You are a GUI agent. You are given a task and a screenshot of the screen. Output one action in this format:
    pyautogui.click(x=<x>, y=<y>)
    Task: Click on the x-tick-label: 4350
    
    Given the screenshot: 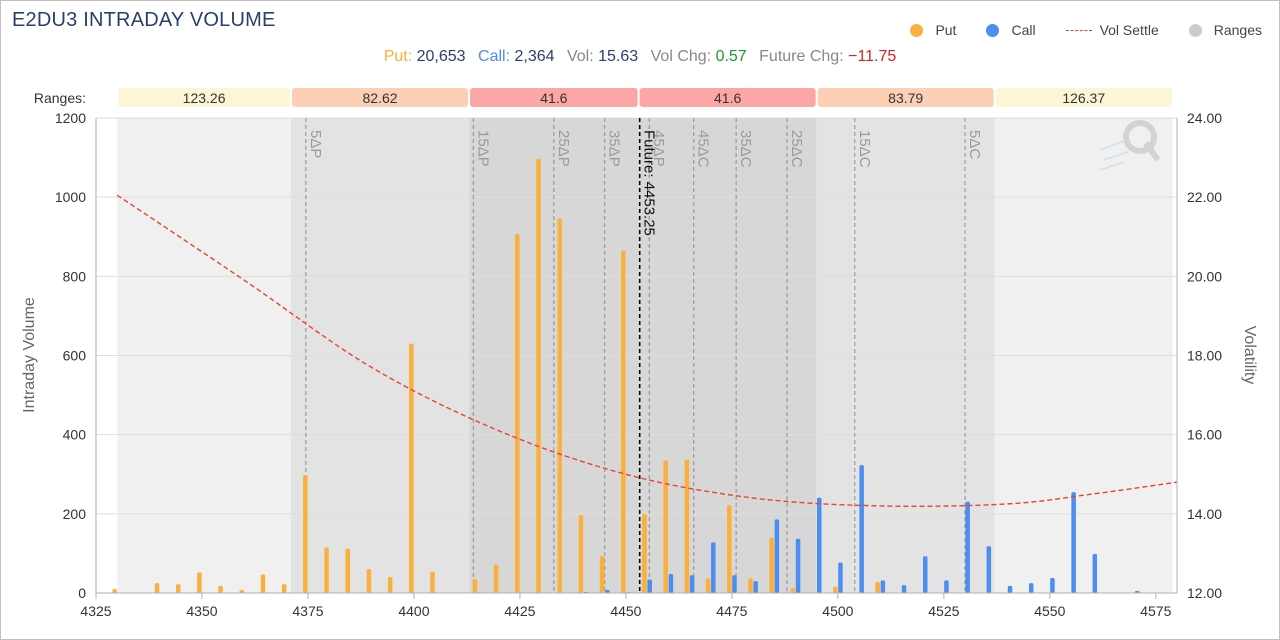 What is the action you would take?
    pyautogui.click(x=201, y=611)
    